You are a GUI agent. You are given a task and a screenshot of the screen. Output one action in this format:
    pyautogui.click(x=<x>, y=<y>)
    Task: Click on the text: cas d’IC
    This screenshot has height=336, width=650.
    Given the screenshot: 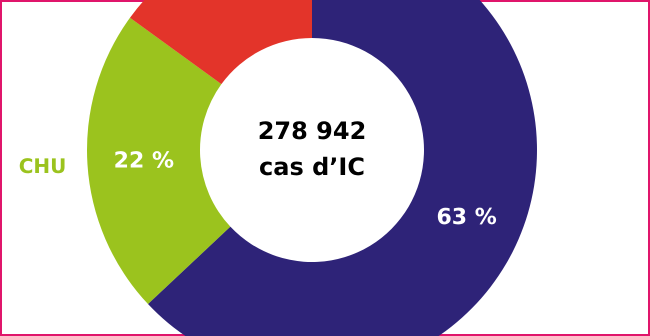 What is the action you would take?
    pyautogui.click(x=312, y=167)
    